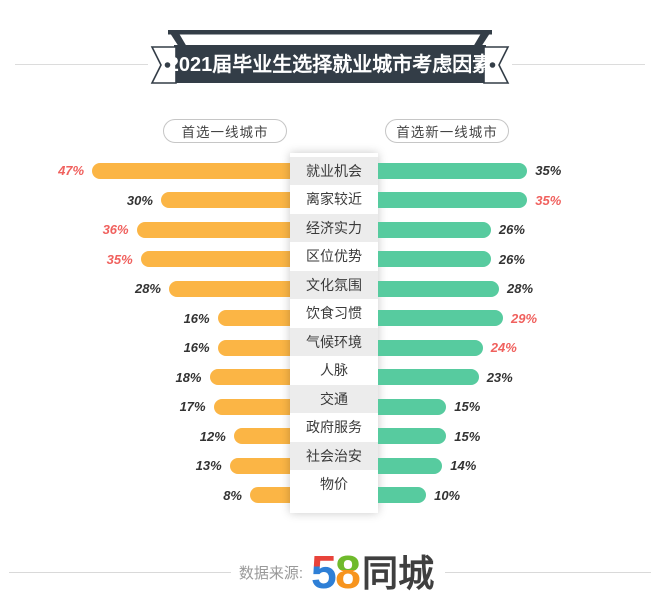 The image size is (660, 611). I want to click on left-value-label: 36%, so click(115, 230).